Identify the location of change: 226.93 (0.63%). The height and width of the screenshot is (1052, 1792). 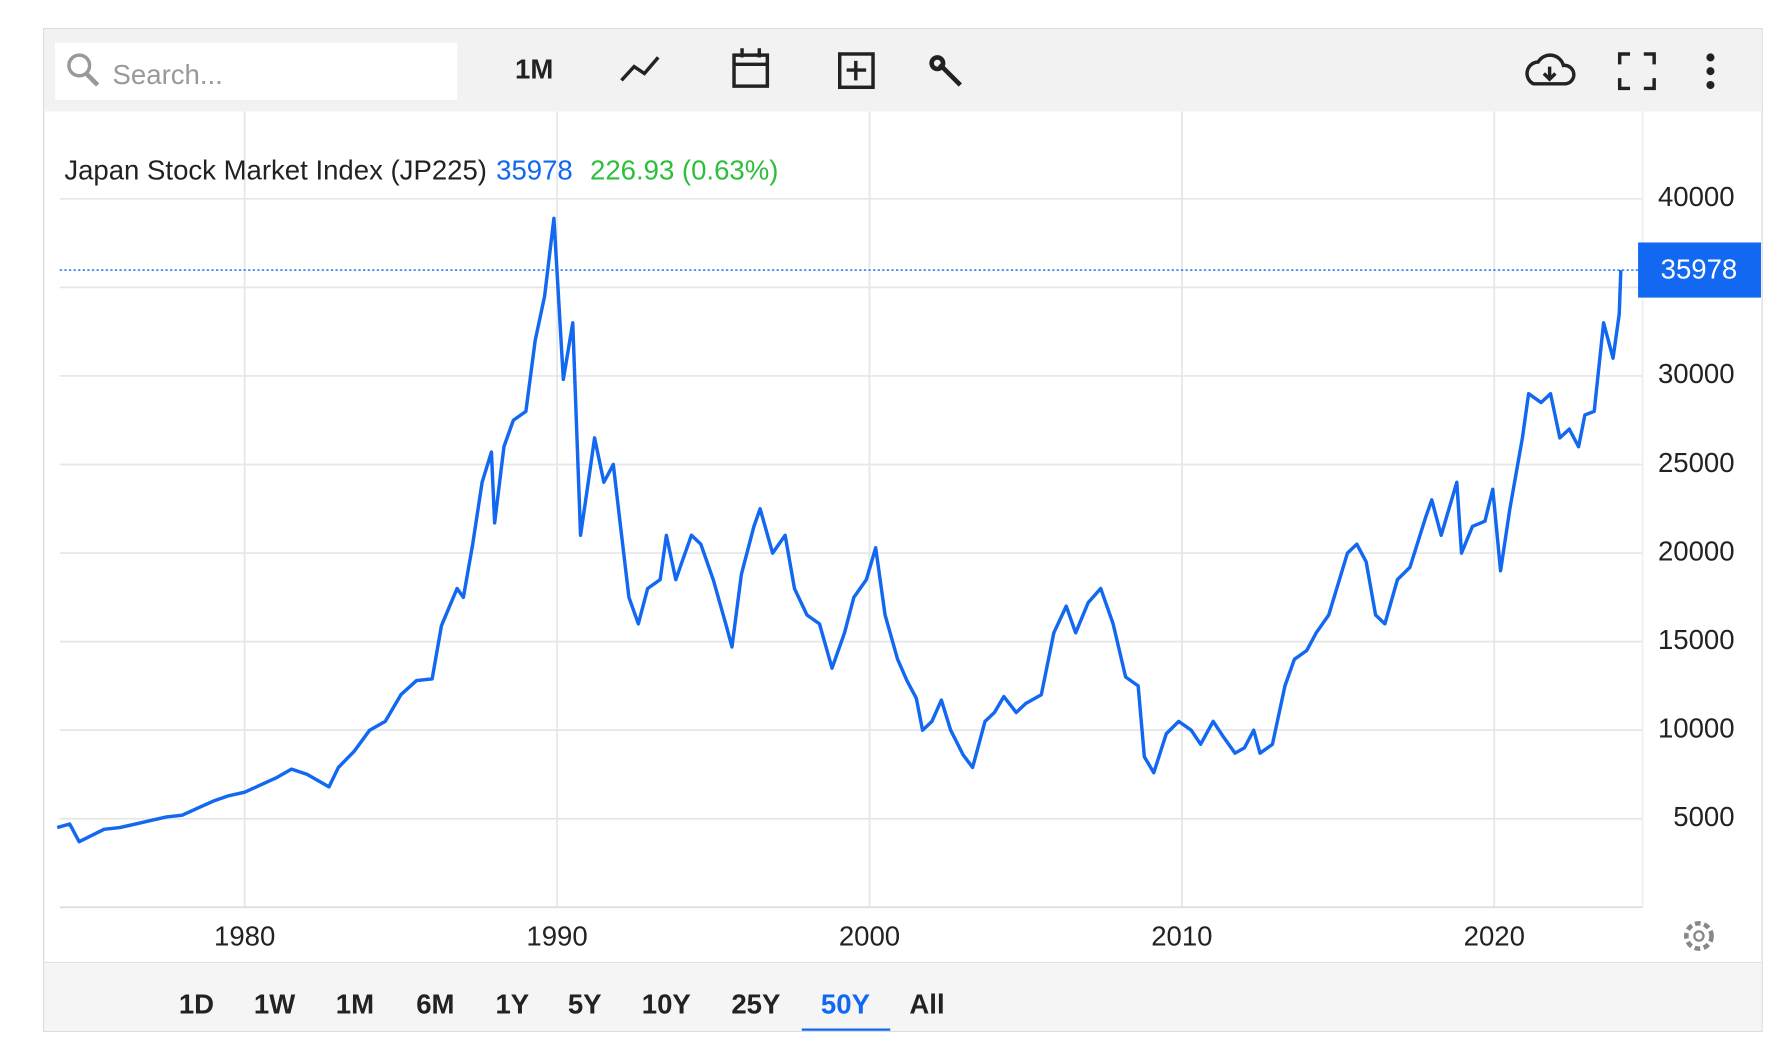
(684, 170).